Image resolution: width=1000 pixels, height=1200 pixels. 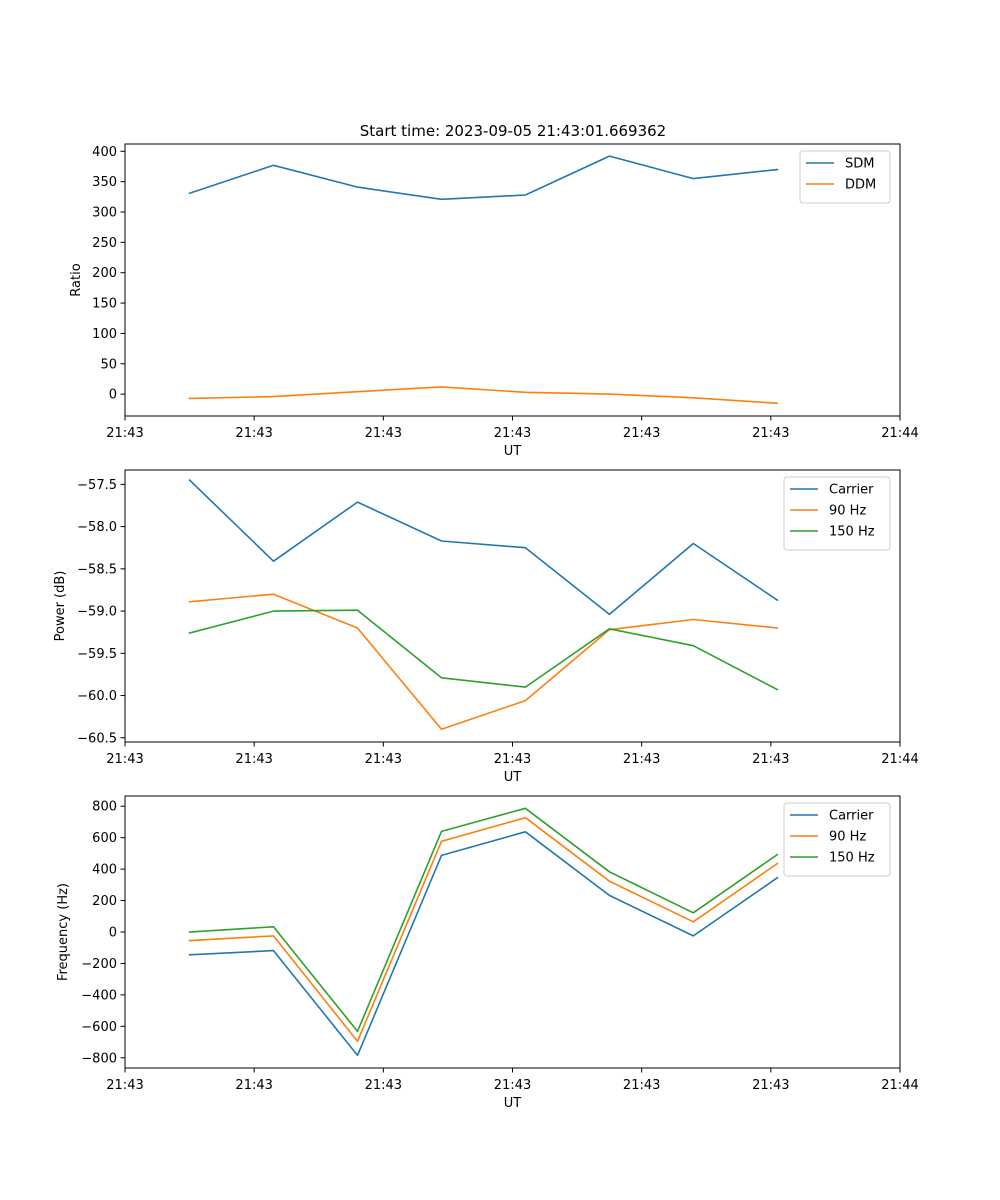 What do you see at coordinates (104, 807) in the screenshot?
I see `y-tick-label: 800` at bounding box center [104, 807].